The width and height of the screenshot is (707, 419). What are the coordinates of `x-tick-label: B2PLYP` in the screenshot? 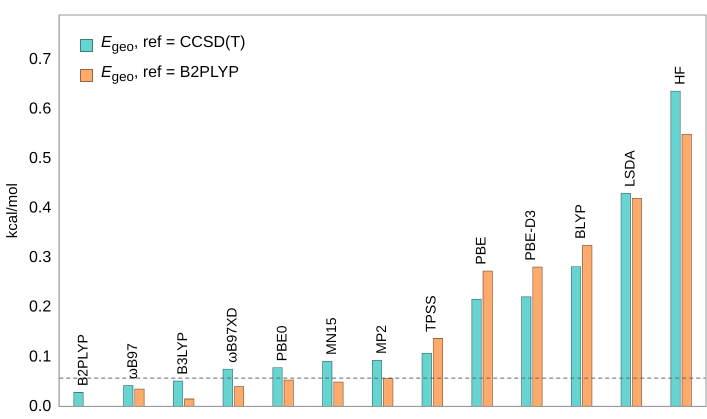 It's located at (82, 360).